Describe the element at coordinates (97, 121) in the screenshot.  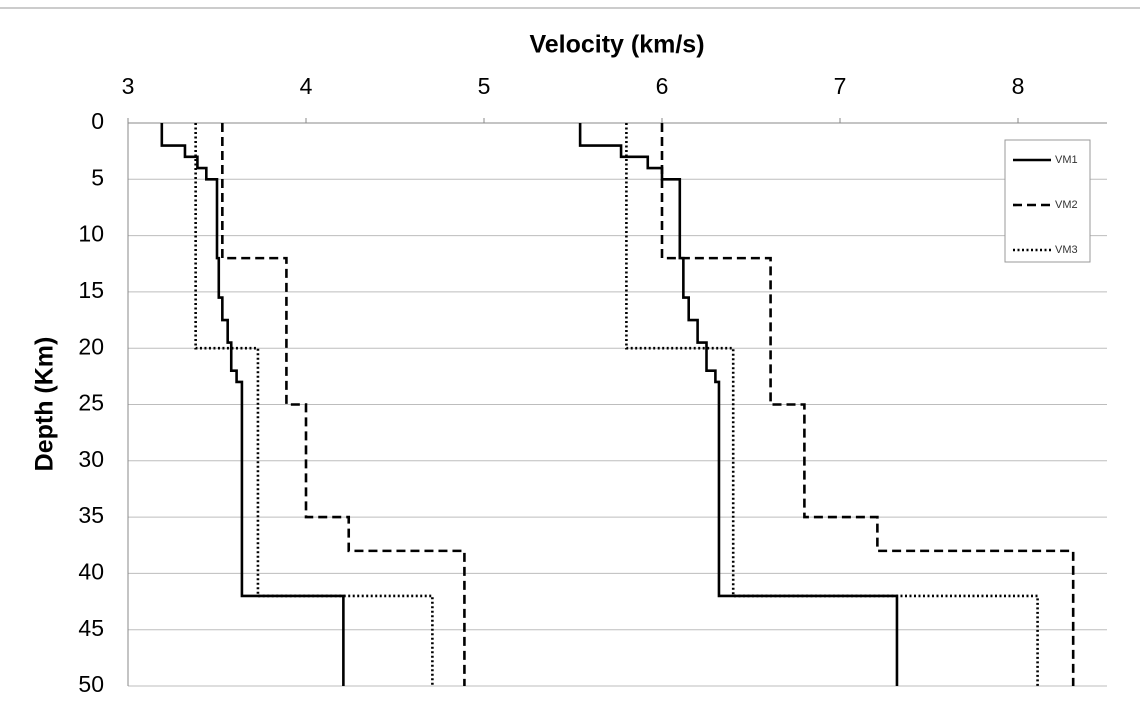
I see `y-tick-label: 0` at that location.